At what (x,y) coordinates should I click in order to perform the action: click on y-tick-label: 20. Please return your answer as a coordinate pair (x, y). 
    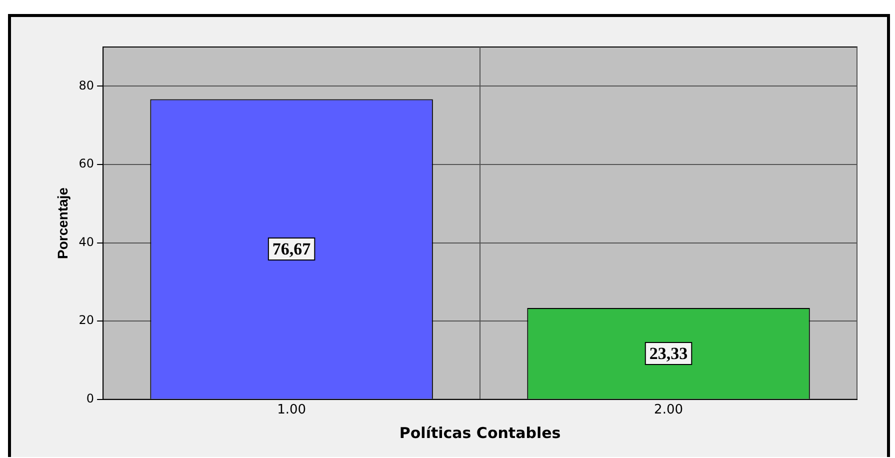
    Looking at the image, I should click on (86, 320).